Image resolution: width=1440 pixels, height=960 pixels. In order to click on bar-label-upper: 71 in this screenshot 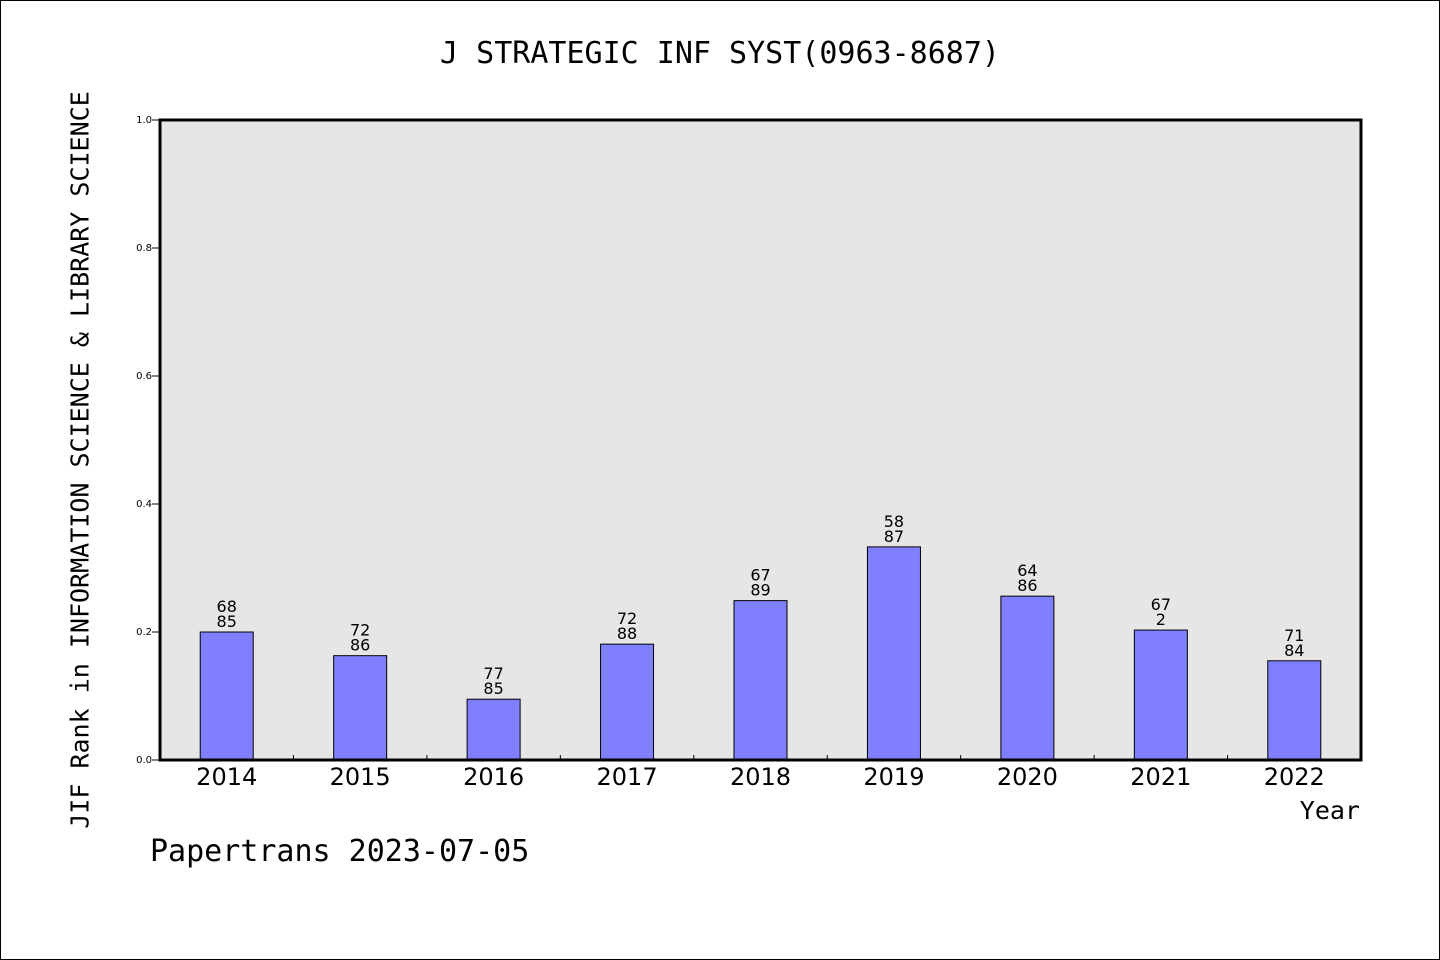, I will do `click(1294, 635)`.